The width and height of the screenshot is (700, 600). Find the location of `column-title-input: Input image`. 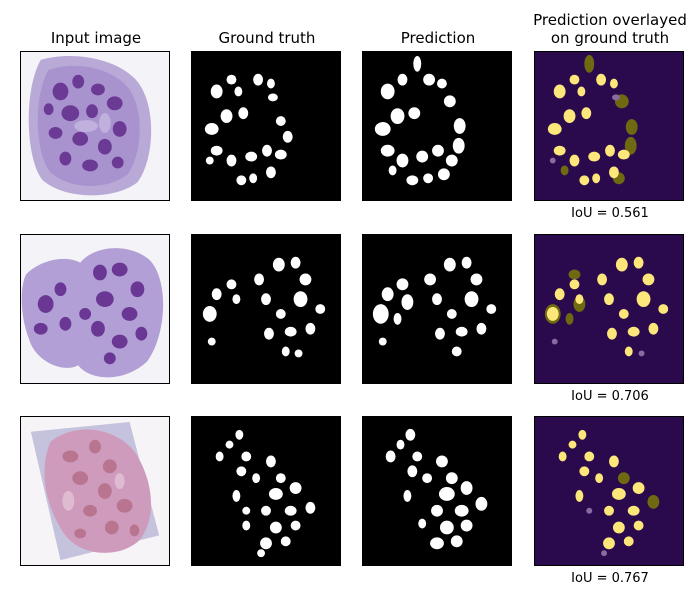

column-title-input: Input image is located at coordinates (96, 38).